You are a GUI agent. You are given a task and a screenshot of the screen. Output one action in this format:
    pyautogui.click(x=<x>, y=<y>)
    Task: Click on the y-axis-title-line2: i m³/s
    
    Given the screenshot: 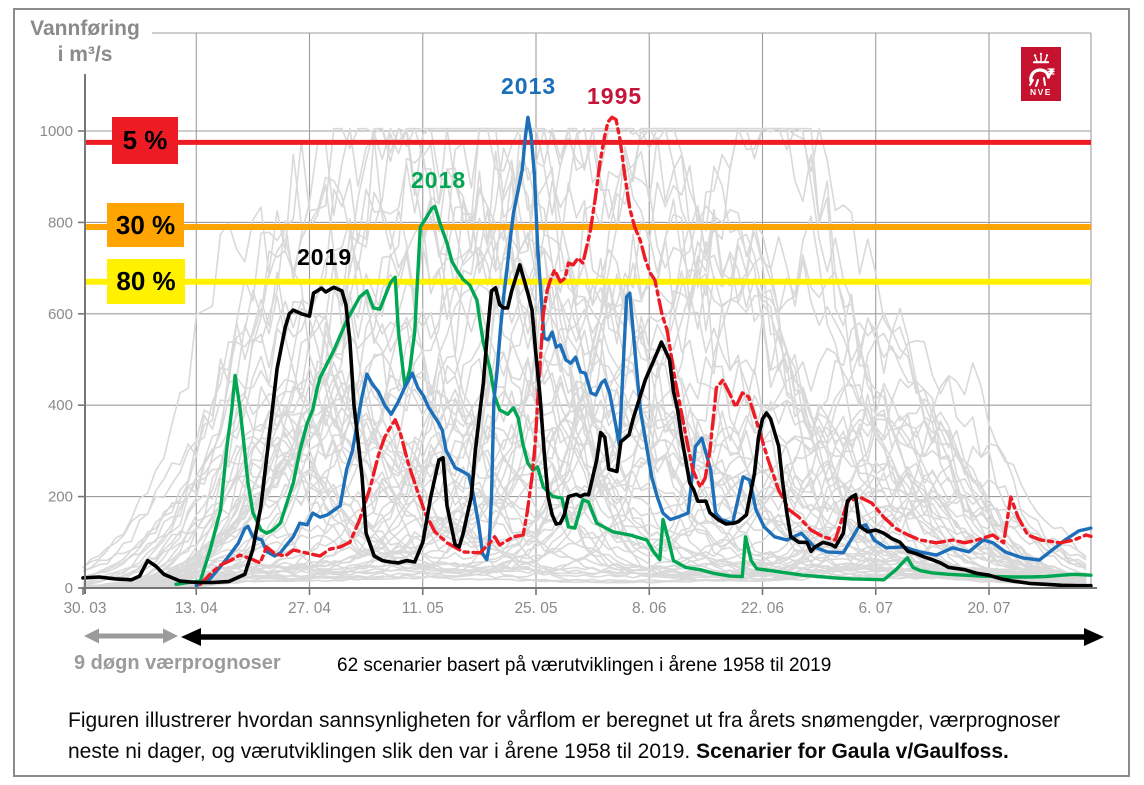 What is the action you would take?
    pyautogui.click(x=85, y=54)
    